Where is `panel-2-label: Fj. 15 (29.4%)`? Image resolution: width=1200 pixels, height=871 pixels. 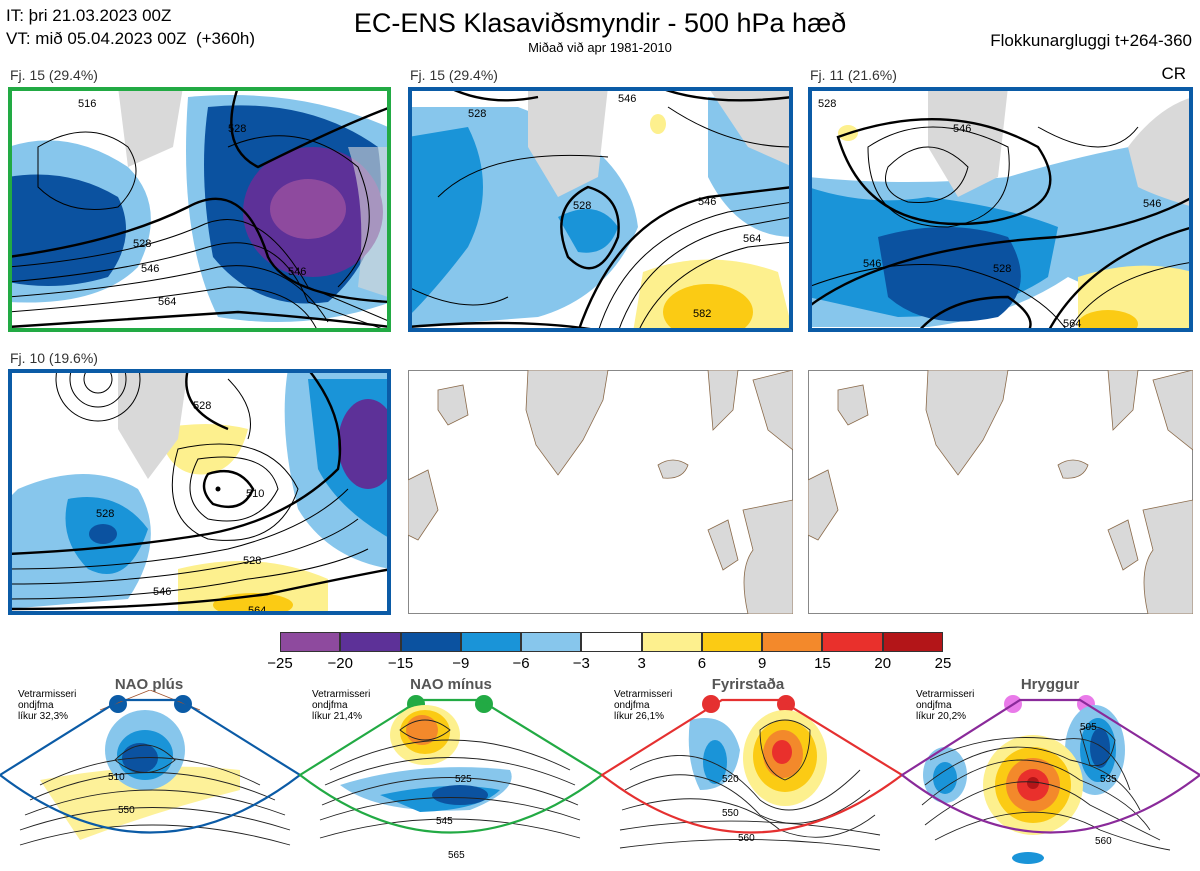 panel-2-label: Fj. 15 (29.4%) is located at coordinates (454, 75).